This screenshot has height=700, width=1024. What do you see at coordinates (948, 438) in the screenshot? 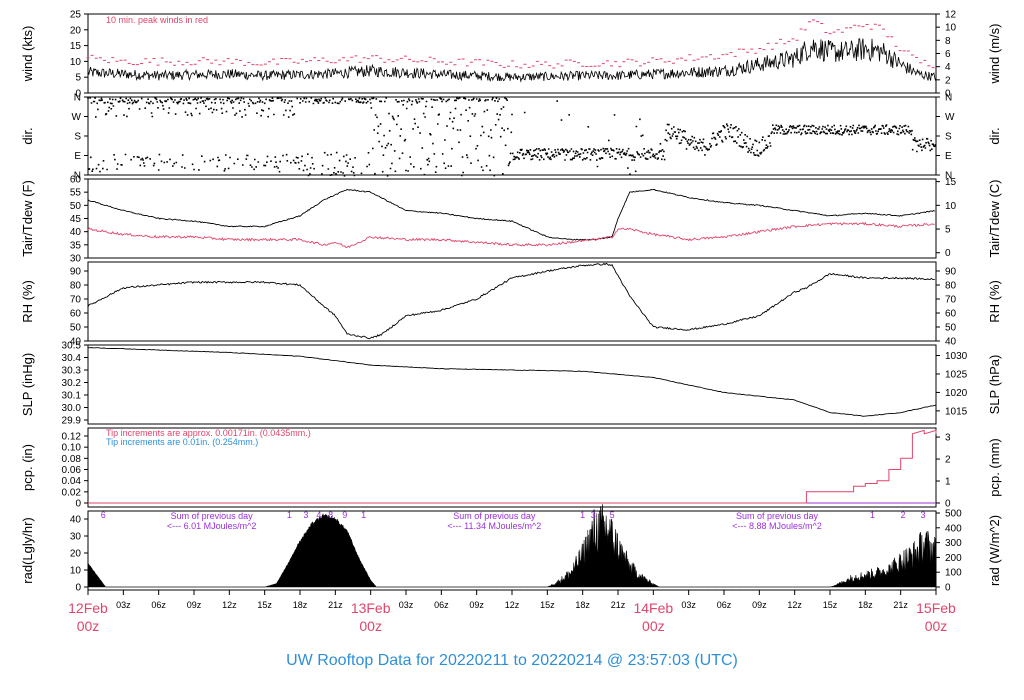
I see `y-tick-label: 3` at bounding box center [948, 438].